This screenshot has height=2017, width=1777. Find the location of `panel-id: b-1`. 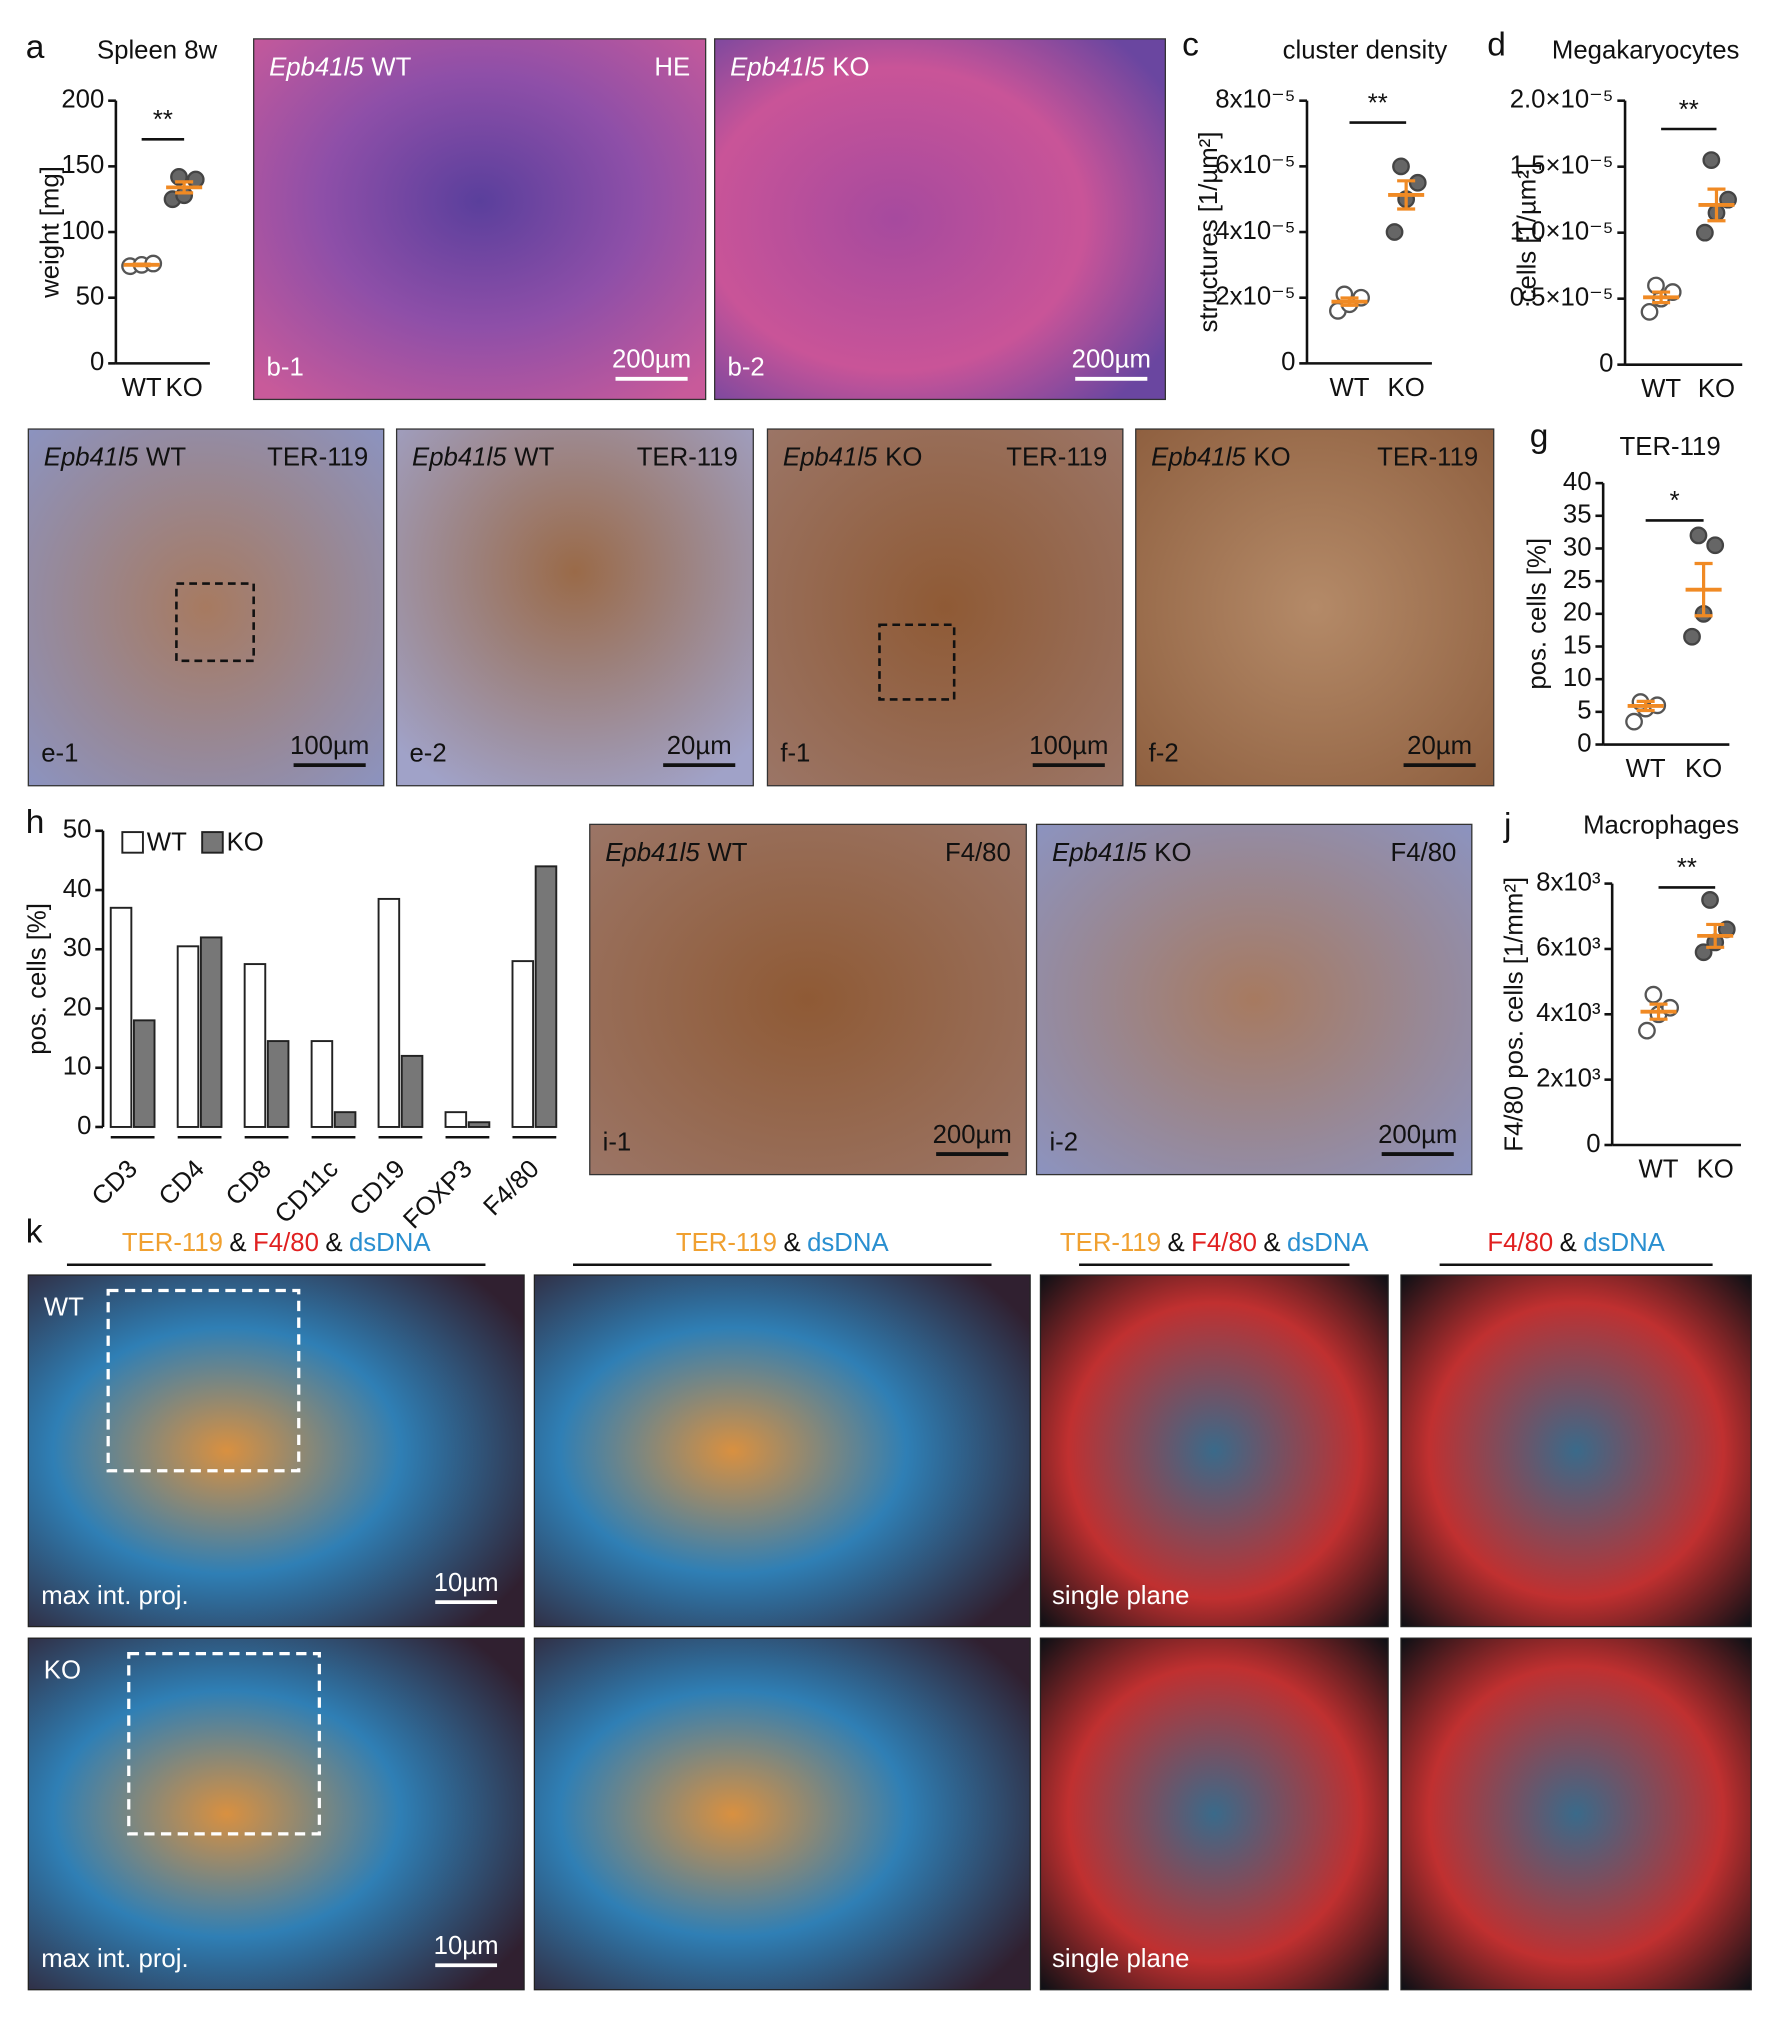

panel-id: b-1 is located at coordinates (285, 367).